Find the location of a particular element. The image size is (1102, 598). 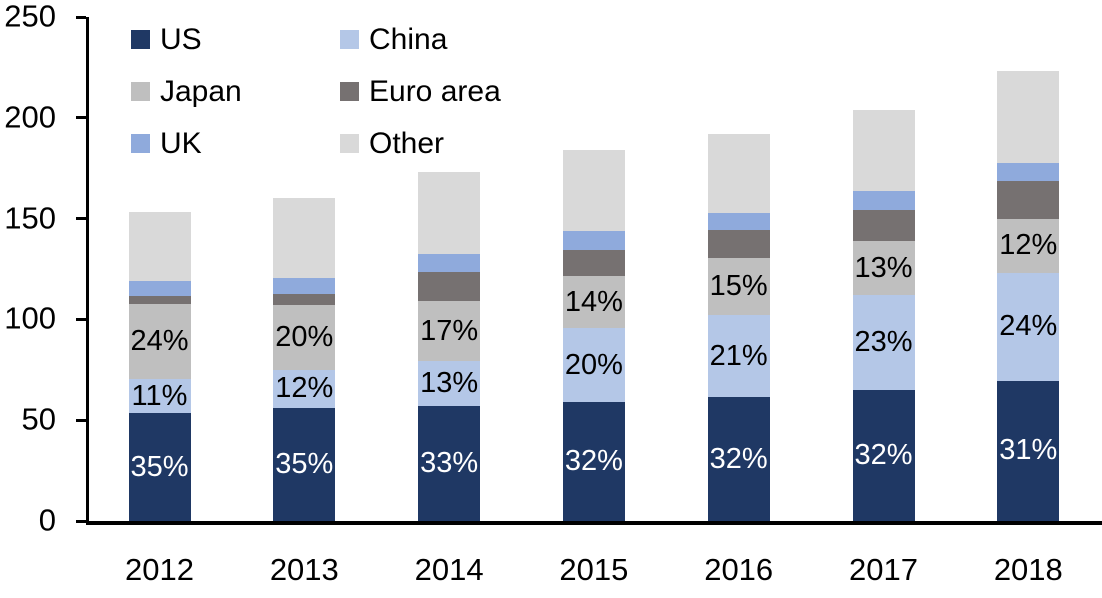

segment-percent-label: 17% is located at coordinates (449, 330).